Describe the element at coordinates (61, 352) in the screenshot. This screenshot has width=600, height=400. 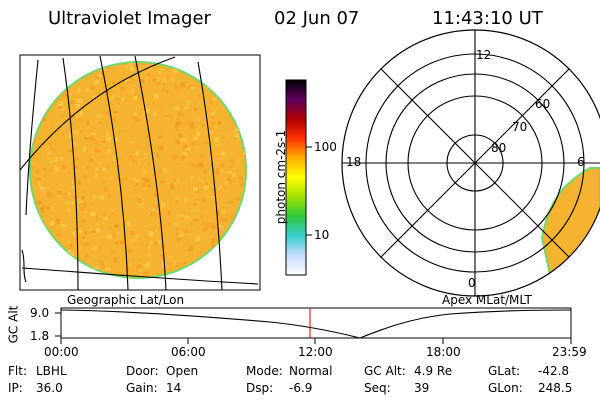
I see `strip-xtick-label: 00:00` at that location.